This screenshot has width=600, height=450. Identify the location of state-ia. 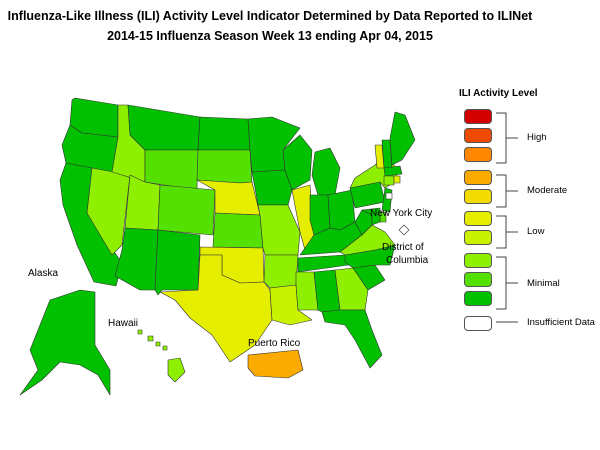
(272, 187).